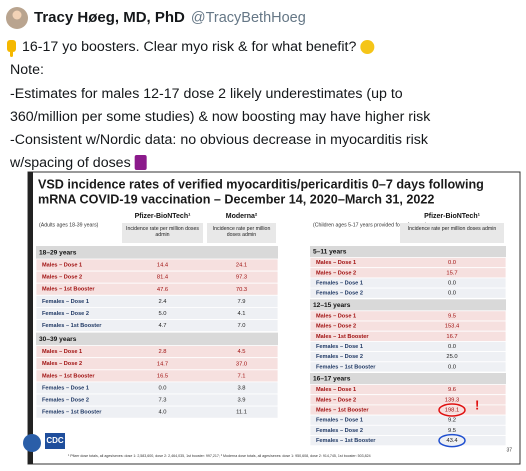 This screenshot has height=471, width=526. I want to click on cell-value: 198.1, so click(452, 411).